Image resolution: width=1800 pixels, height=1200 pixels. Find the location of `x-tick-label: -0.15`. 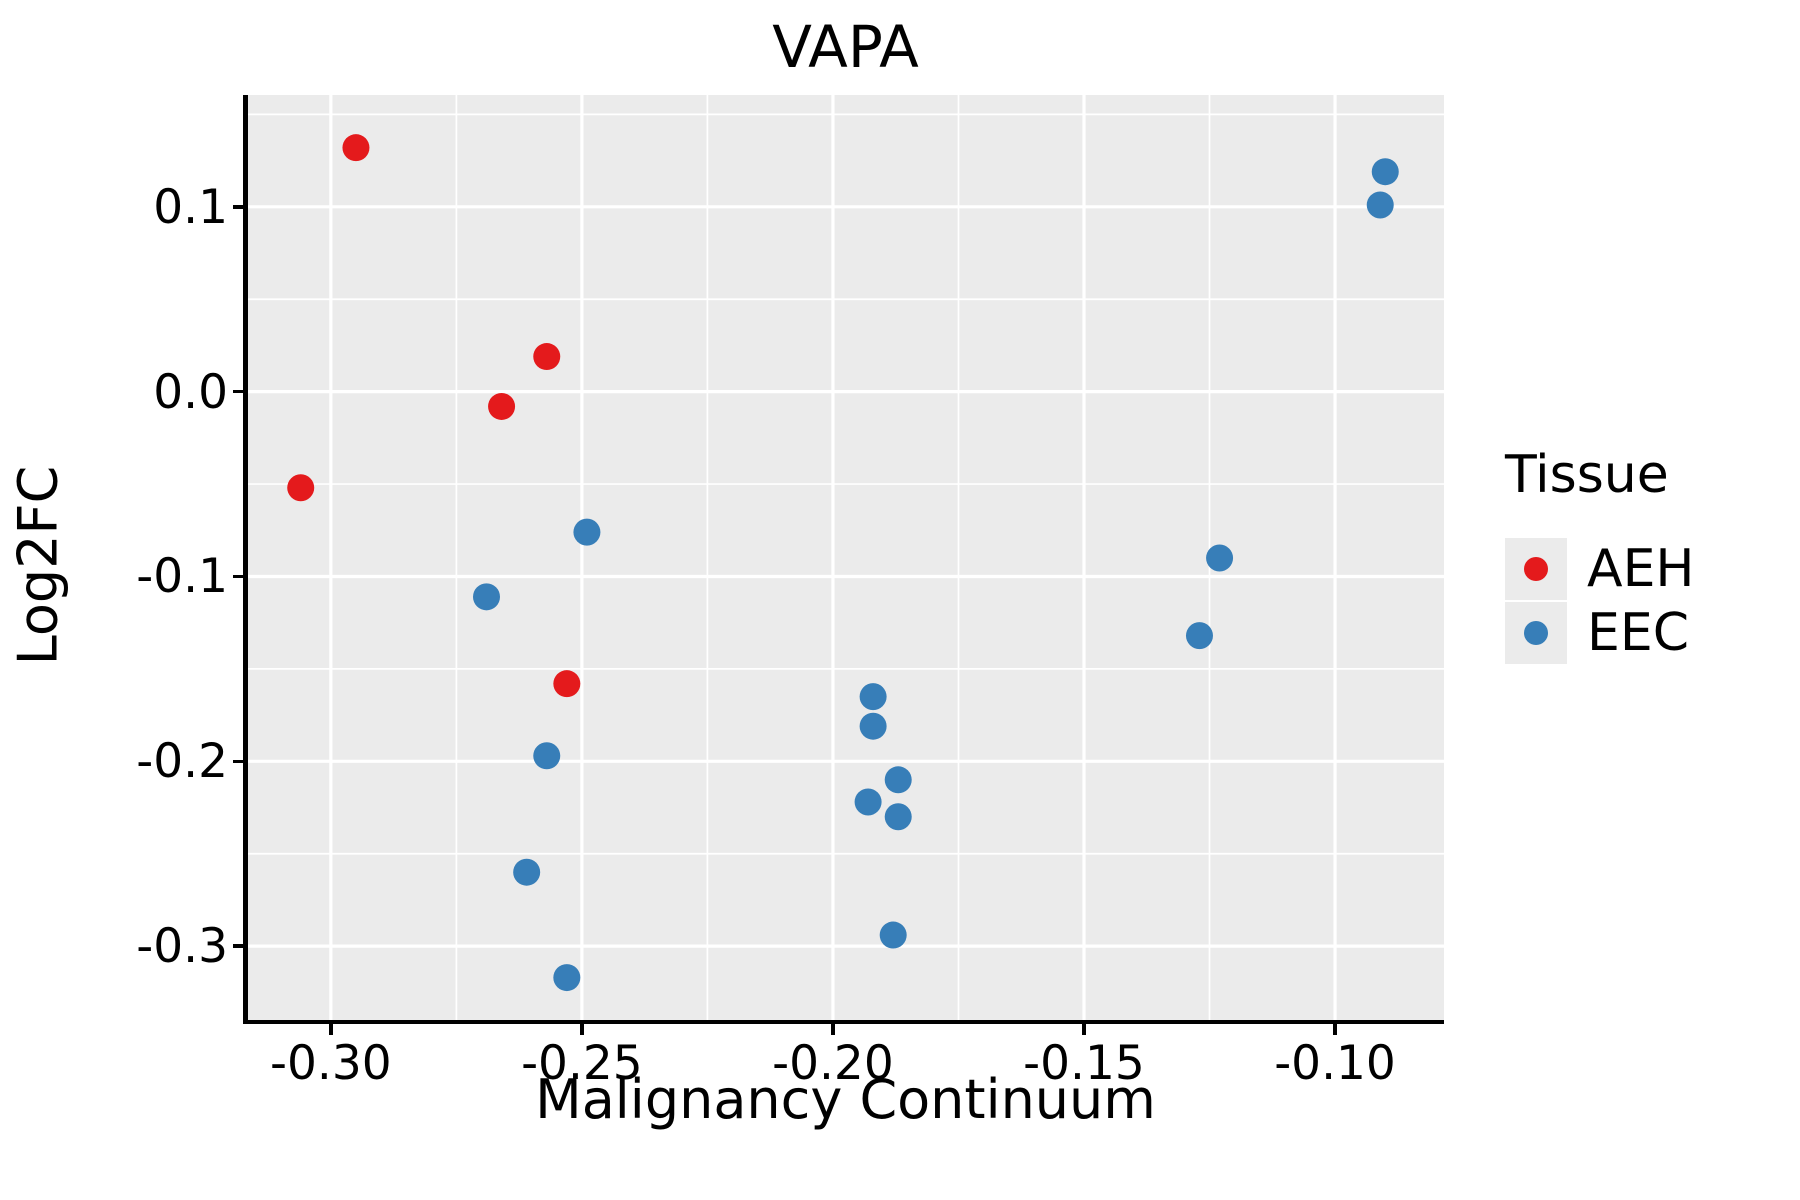

x-tick-label: -0.15 is located at coordinates (1084, 1063).